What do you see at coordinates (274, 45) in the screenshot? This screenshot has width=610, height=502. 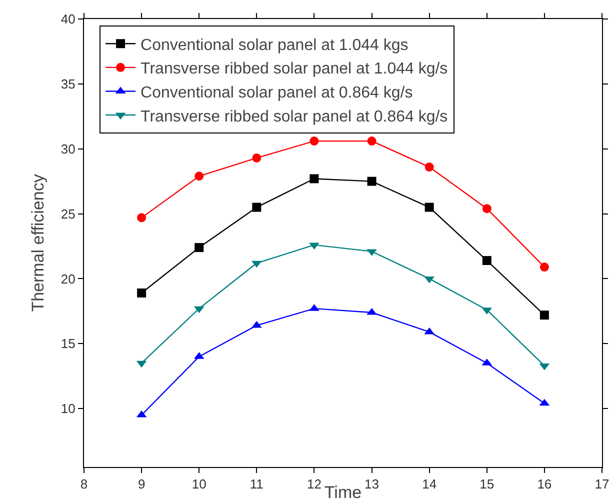 I see `legend-label: Conventional solar panel at 1.044 kgs` at bounding box center [274, 45].